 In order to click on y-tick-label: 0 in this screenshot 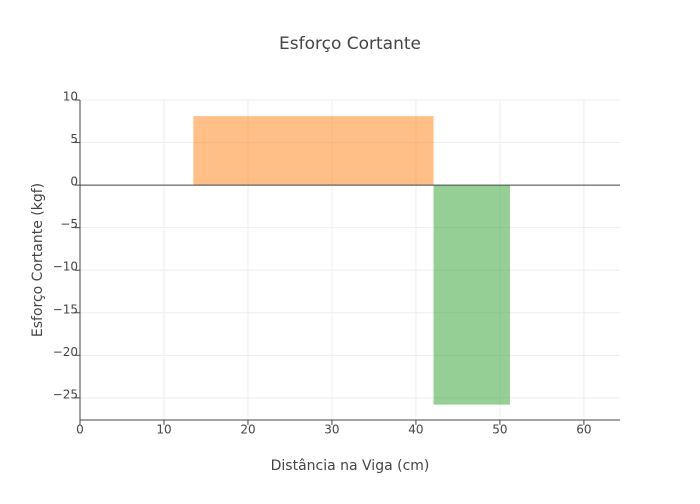, I will do `click(74, 182)`.